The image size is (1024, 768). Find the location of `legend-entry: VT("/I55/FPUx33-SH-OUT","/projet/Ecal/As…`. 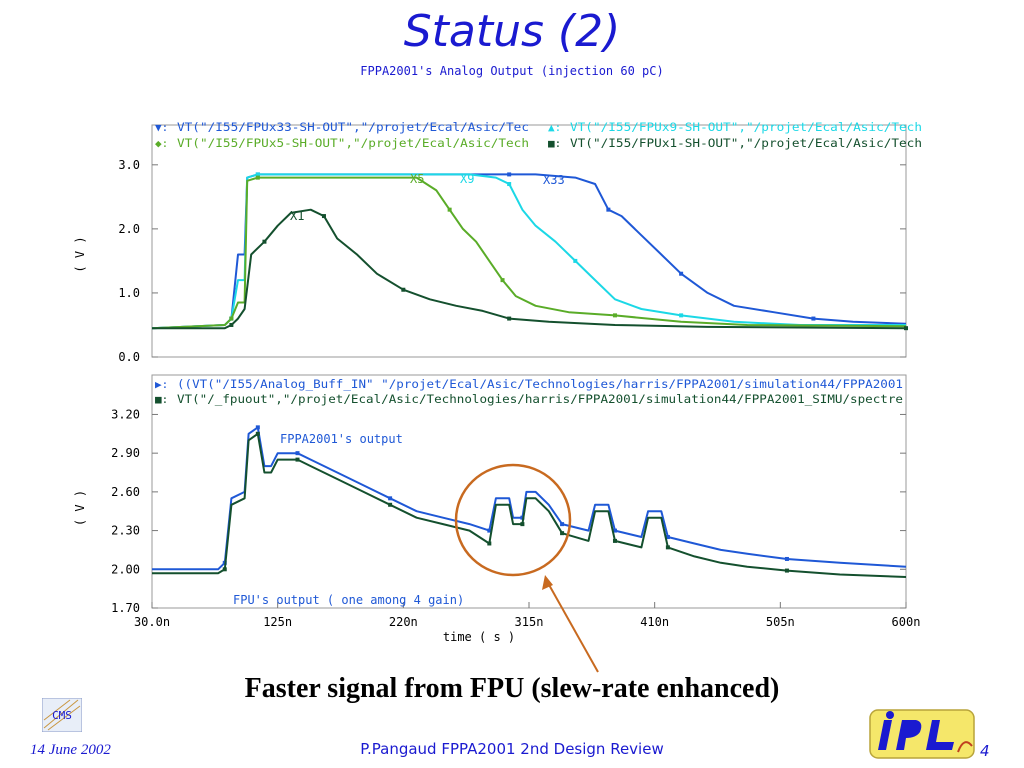

legend-entry: VT("/I55/FPUx33-SH-OUT","/projet/Ecal/As… is located at coordinates (353, 127).